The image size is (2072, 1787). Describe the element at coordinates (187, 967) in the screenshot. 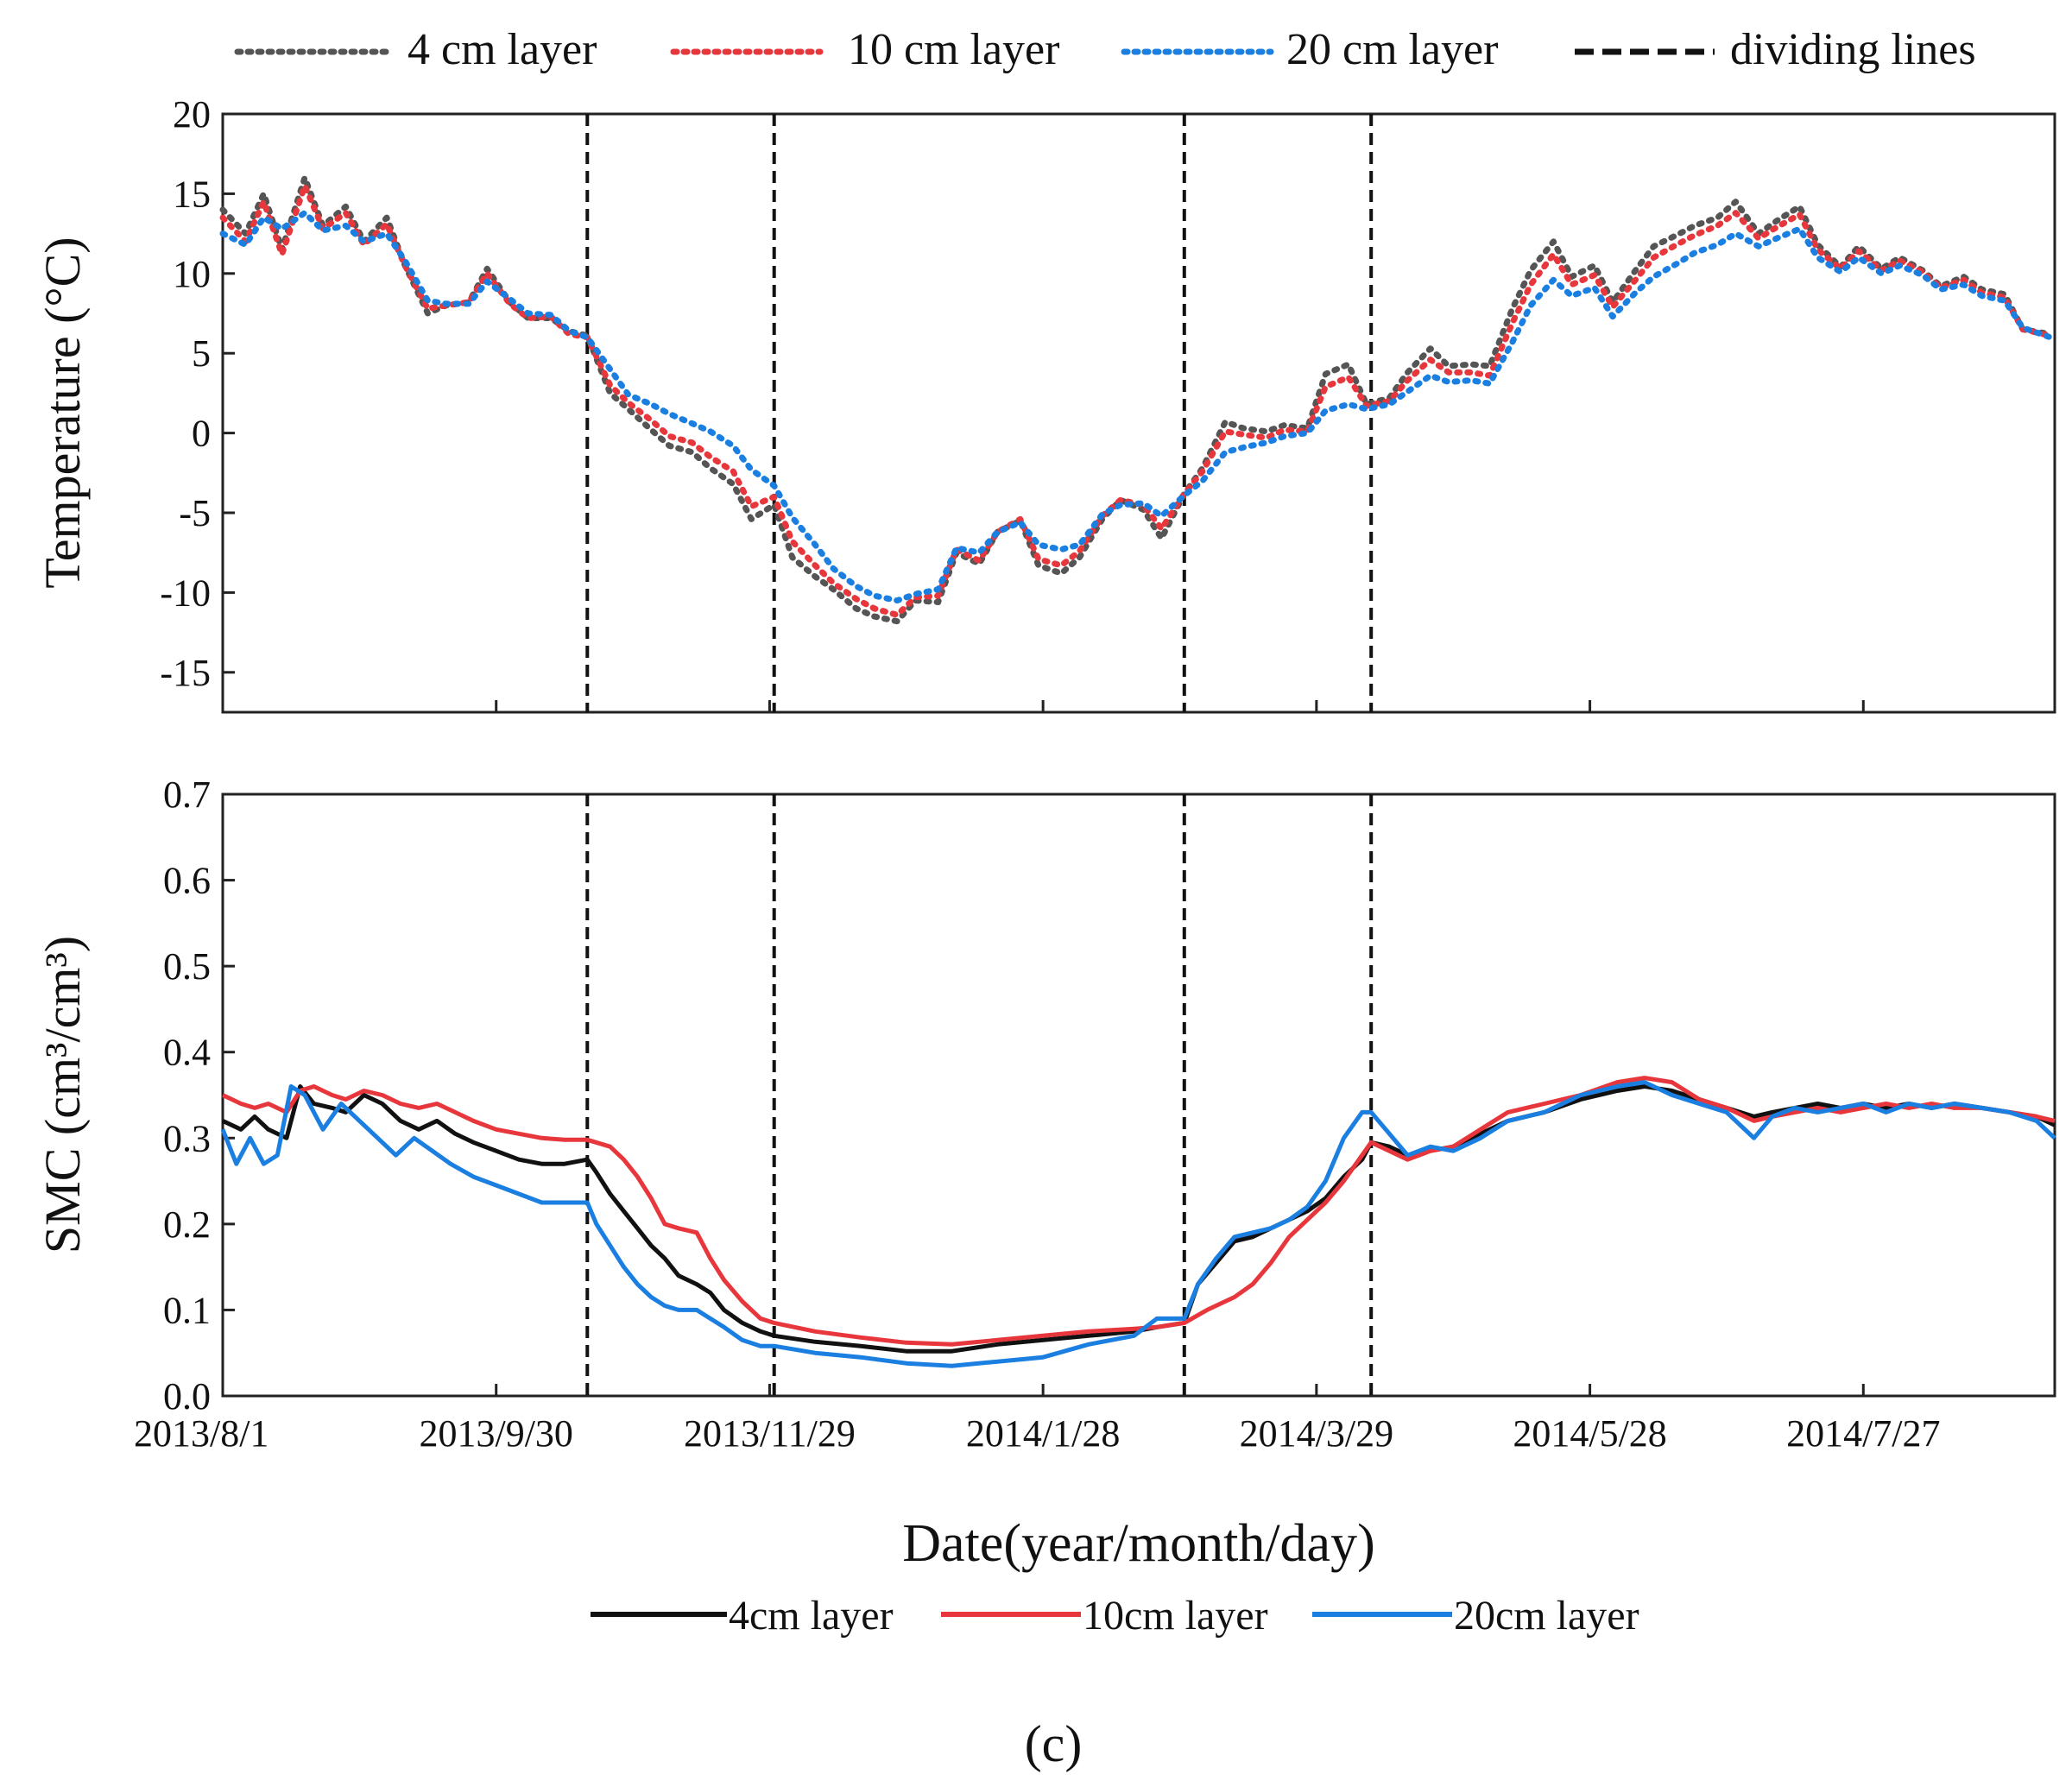

I see `smc-y-tick-label: 0.5` at that location.